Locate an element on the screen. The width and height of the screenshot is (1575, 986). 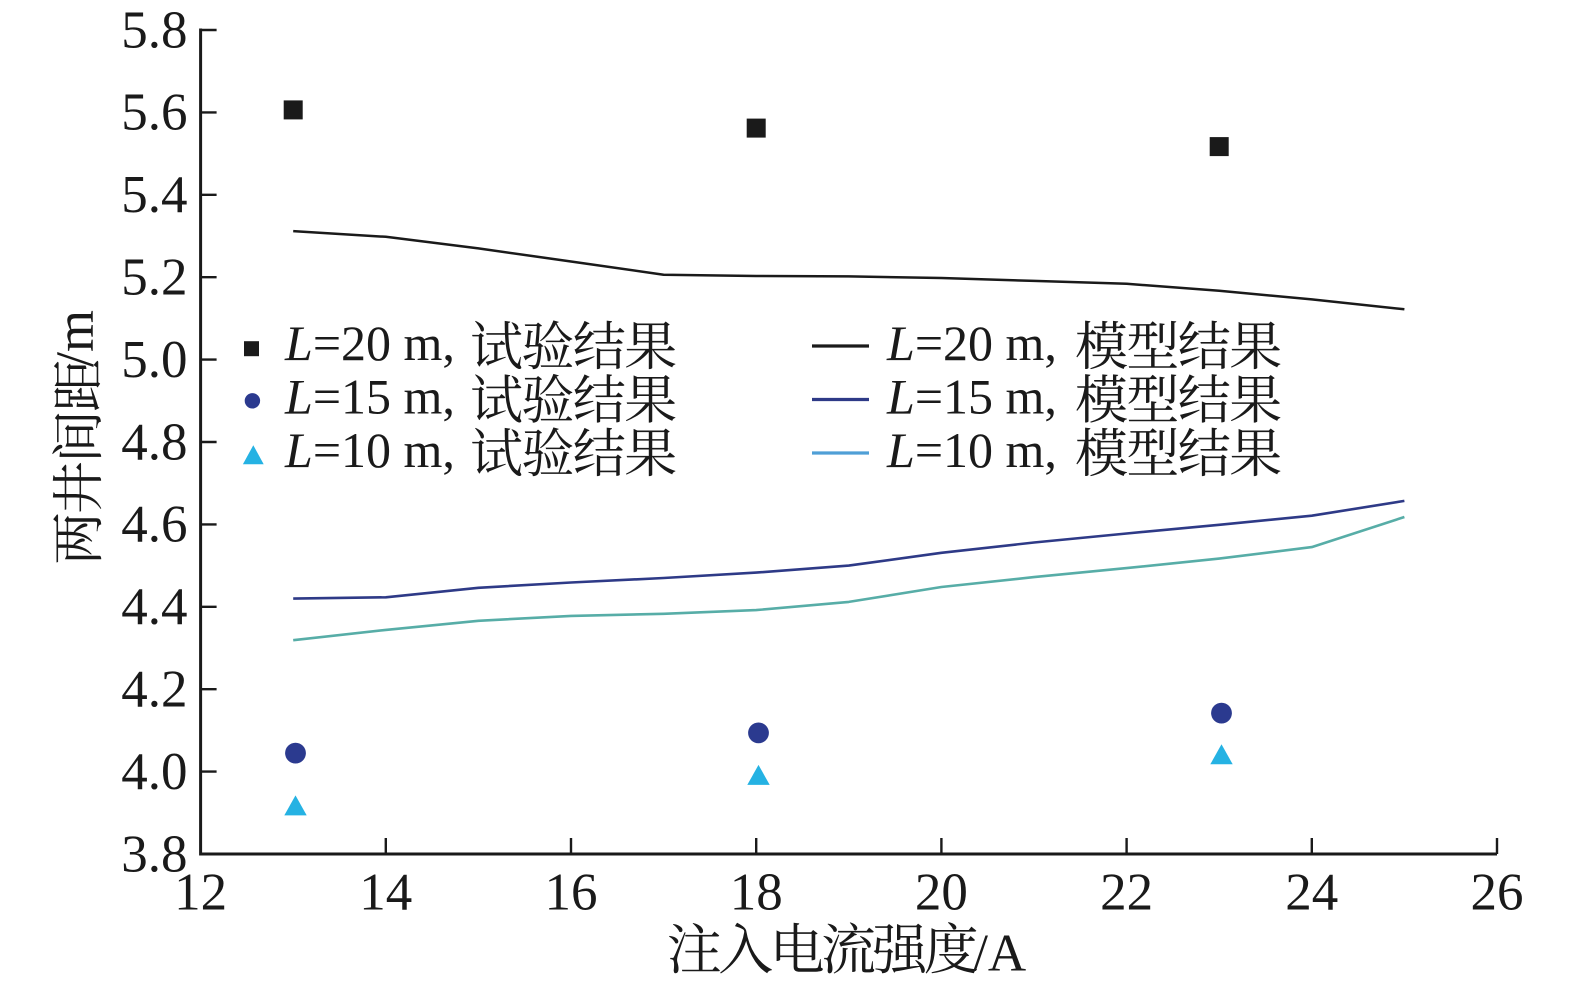
svg-text: 4.8 is located at coordinates (154, 442).